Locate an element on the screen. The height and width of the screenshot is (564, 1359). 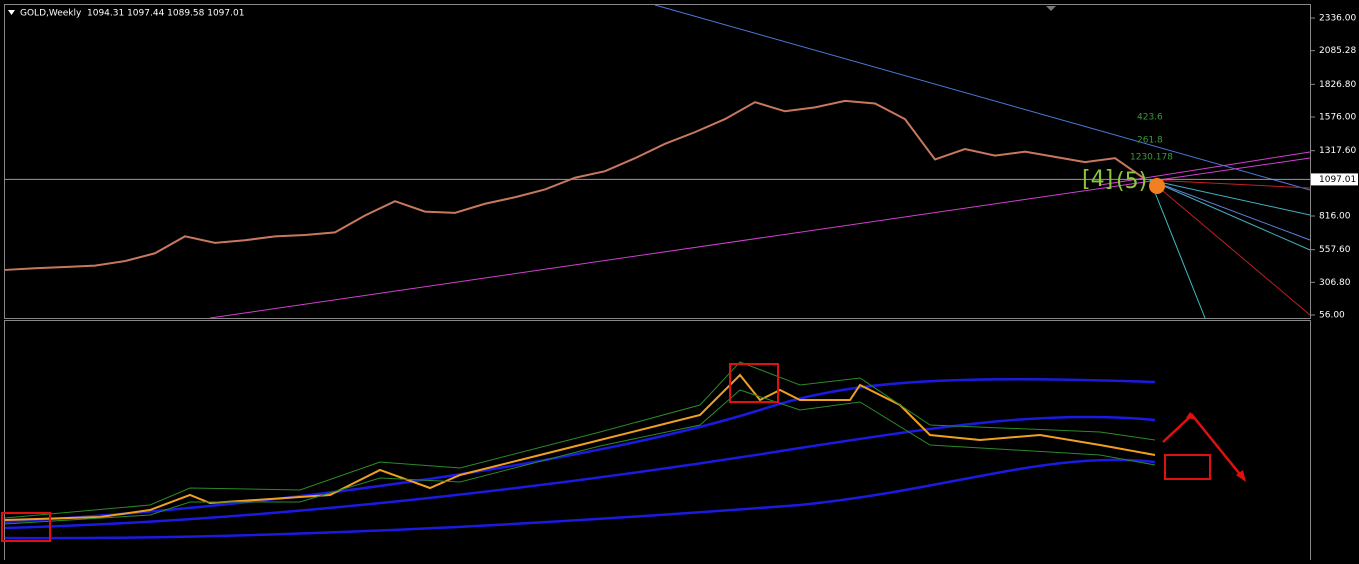
y-tick-label: 1317.60 is located at coordinates (1337, 151).